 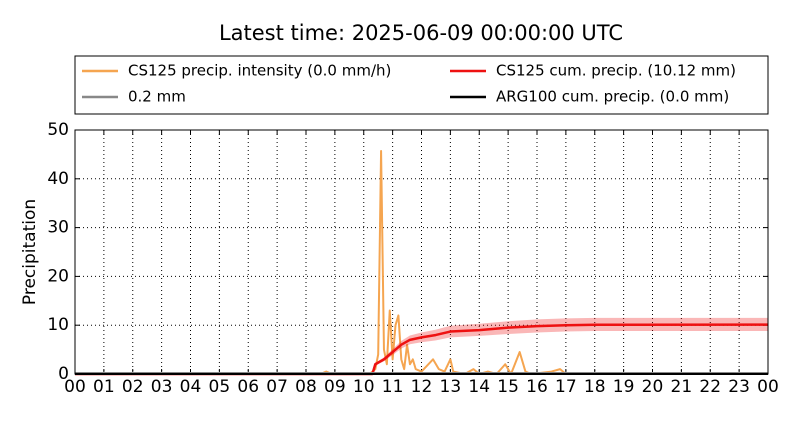 I want to click on series-line, so click(x=422, y=349).